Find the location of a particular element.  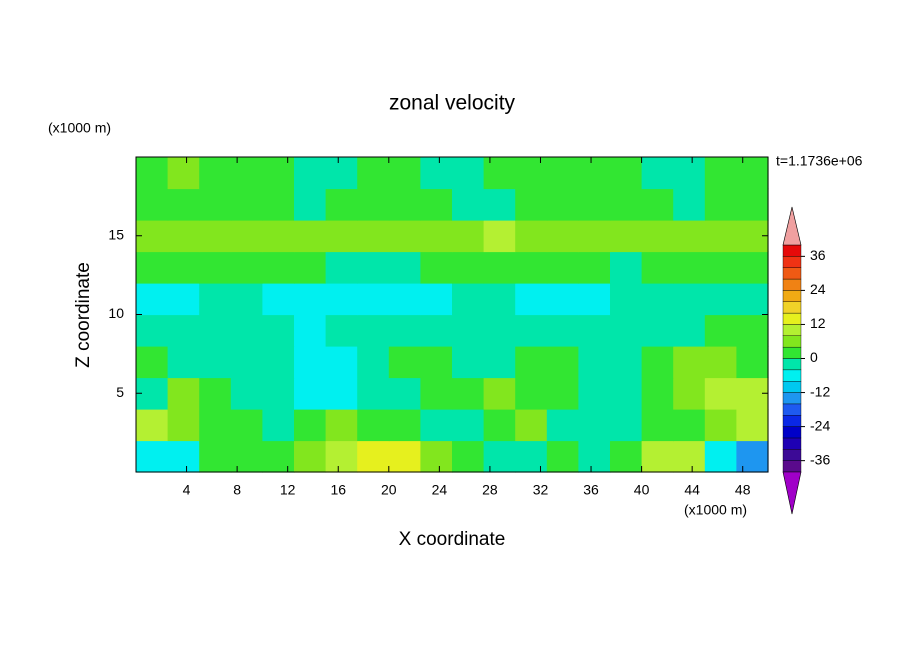

x-tick-label: 20 is located at coordinates (389, 490).